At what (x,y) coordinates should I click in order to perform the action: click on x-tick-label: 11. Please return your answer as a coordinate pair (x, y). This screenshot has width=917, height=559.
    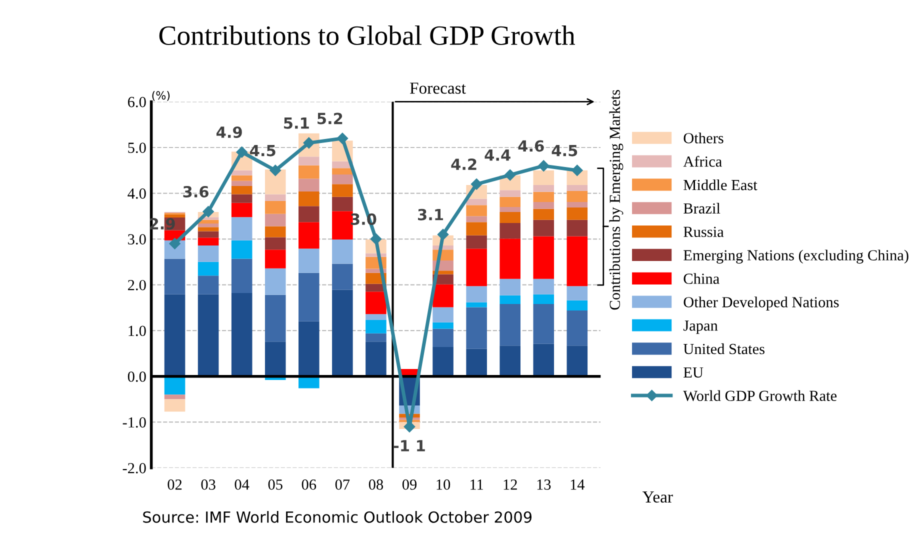
    Looking at the image, I should click on (476, 485).